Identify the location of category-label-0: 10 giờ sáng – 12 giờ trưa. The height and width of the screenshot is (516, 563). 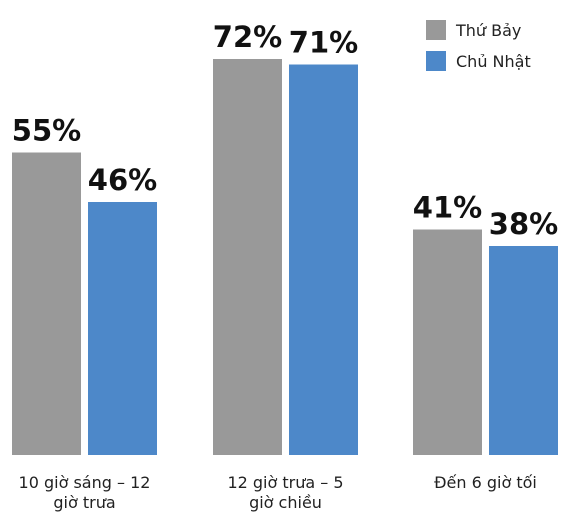
(85, 492).